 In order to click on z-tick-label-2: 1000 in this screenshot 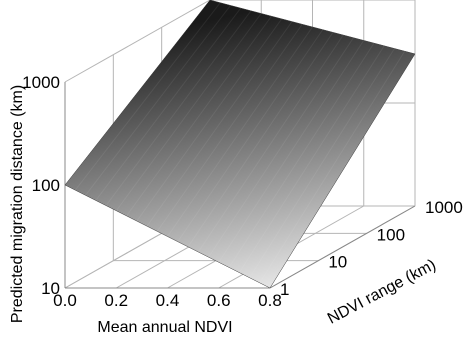, I will do `click(41, 82)`.